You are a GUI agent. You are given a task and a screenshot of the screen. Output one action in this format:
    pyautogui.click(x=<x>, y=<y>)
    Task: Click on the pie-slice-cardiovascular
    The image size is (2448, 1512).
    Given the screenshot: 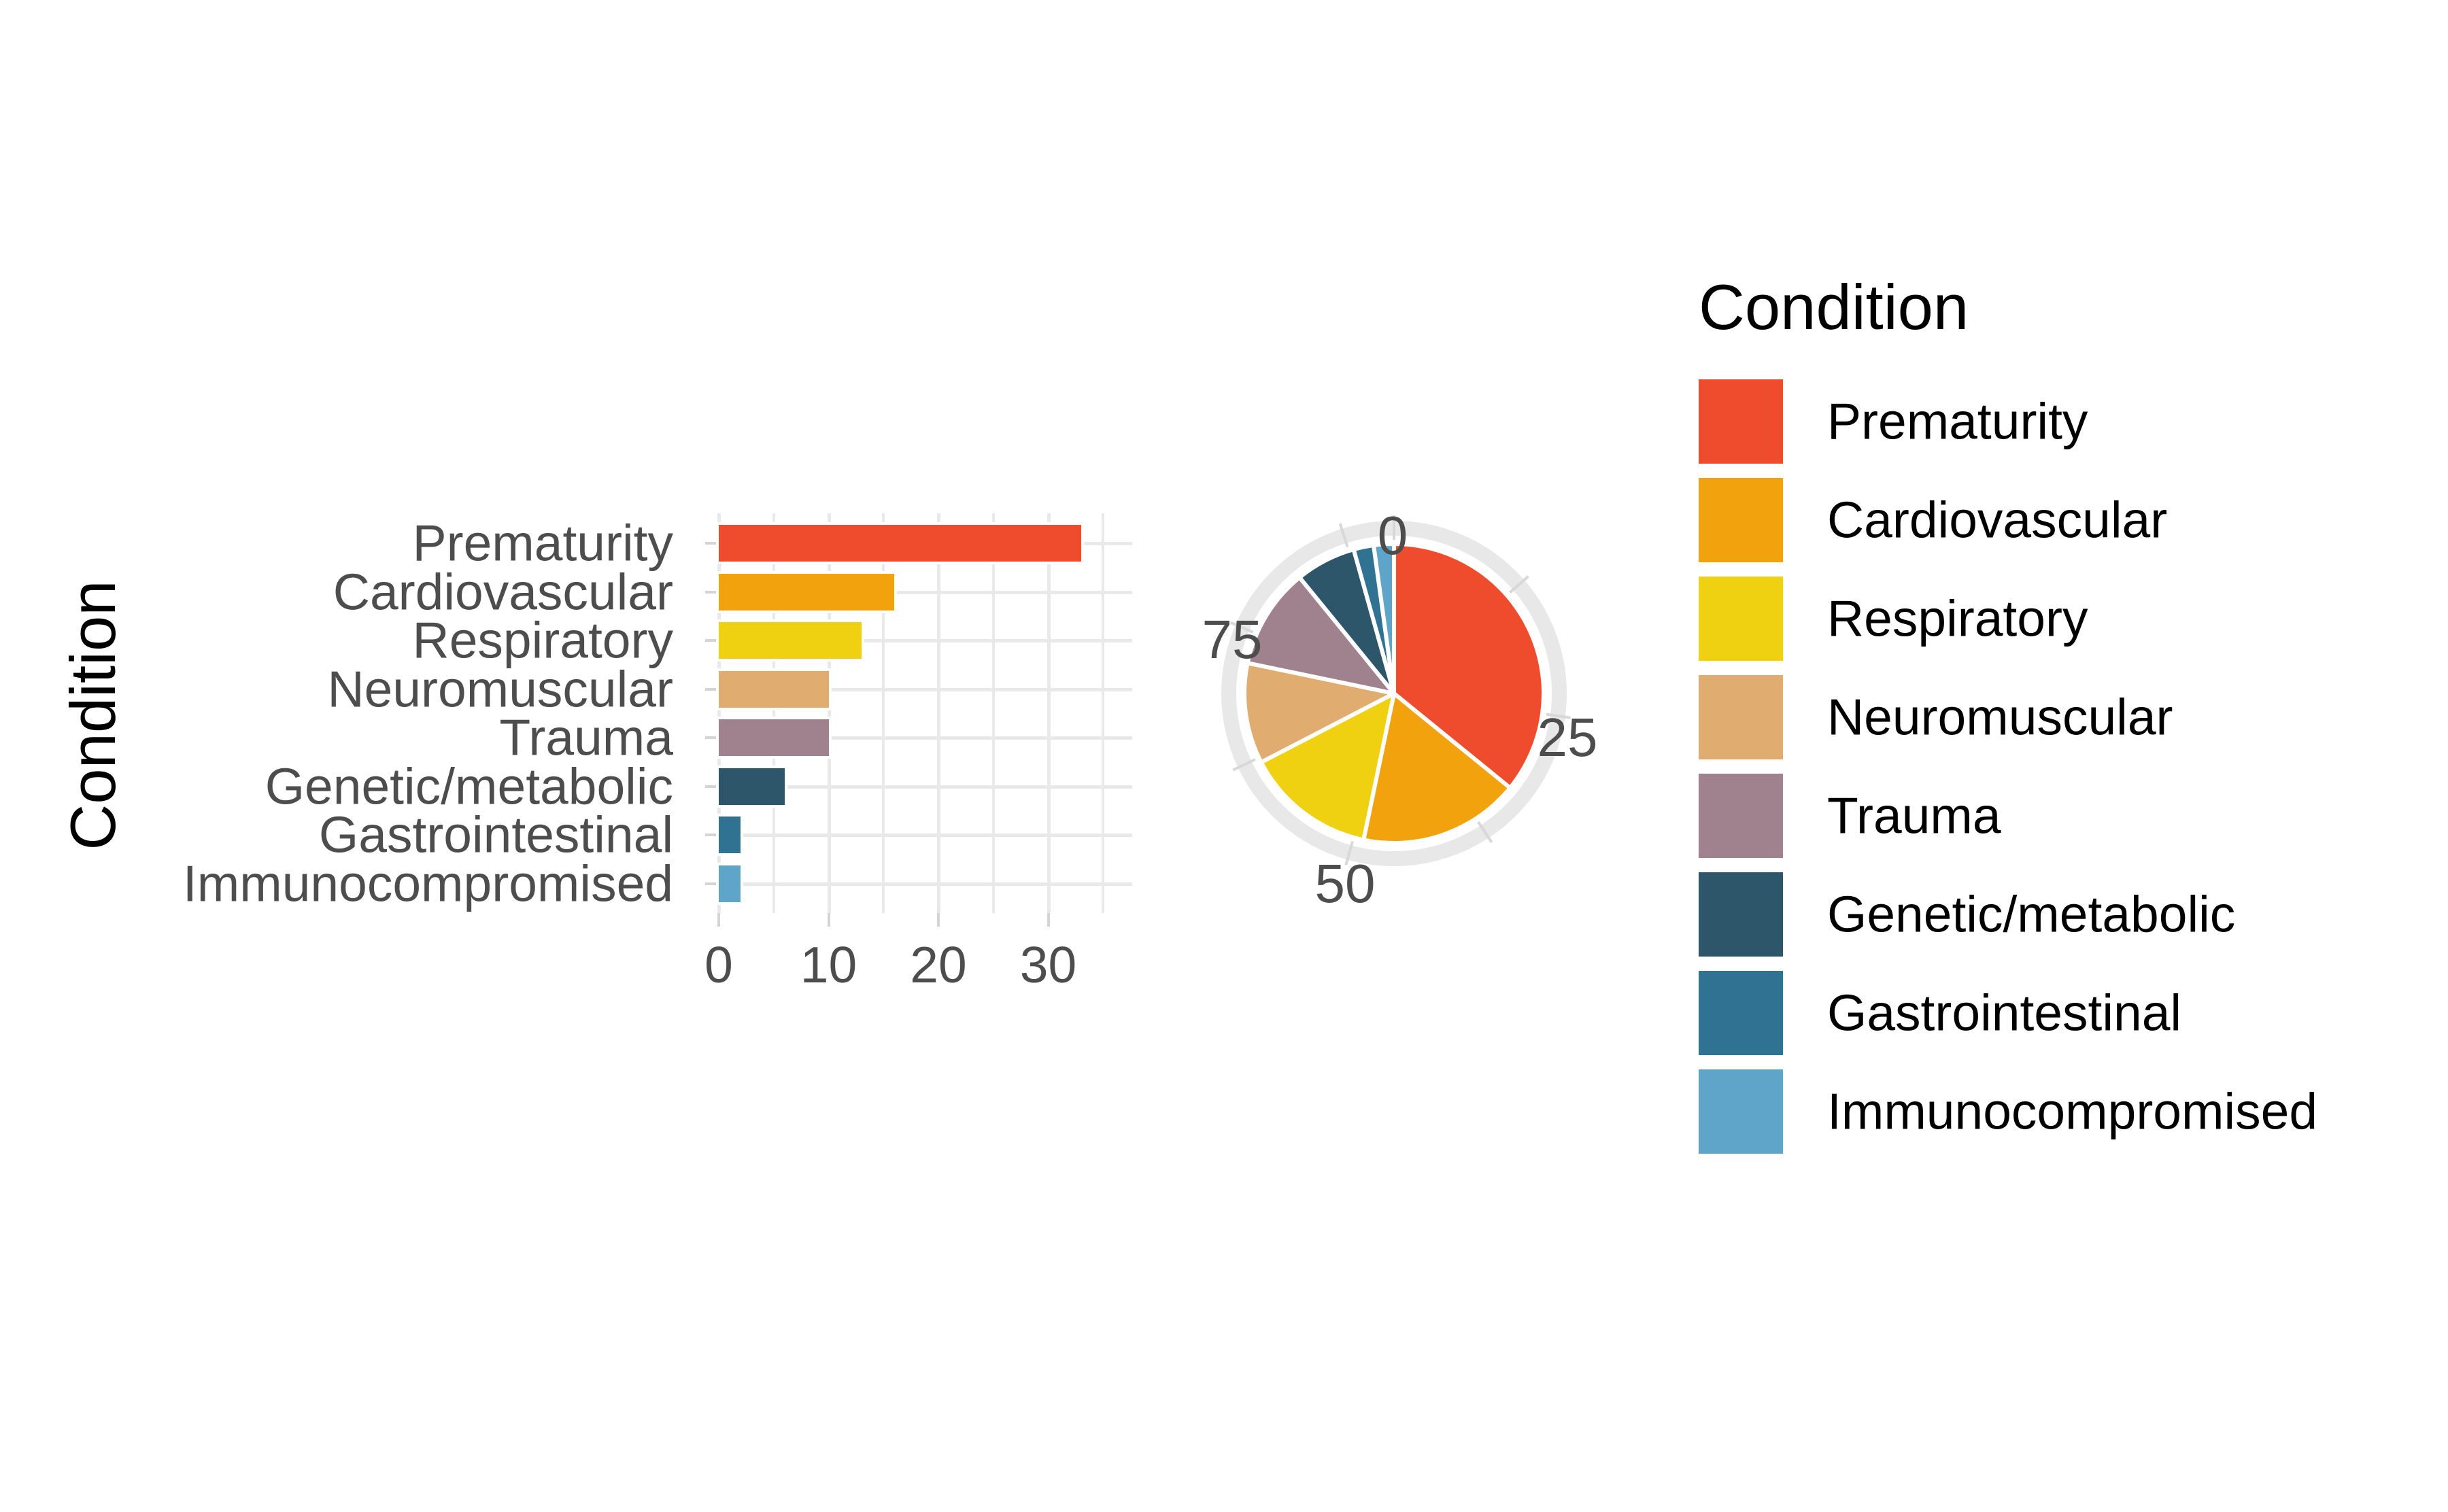 What is the action you would take?
    pyautogui.click(x=1436, y=768)
    